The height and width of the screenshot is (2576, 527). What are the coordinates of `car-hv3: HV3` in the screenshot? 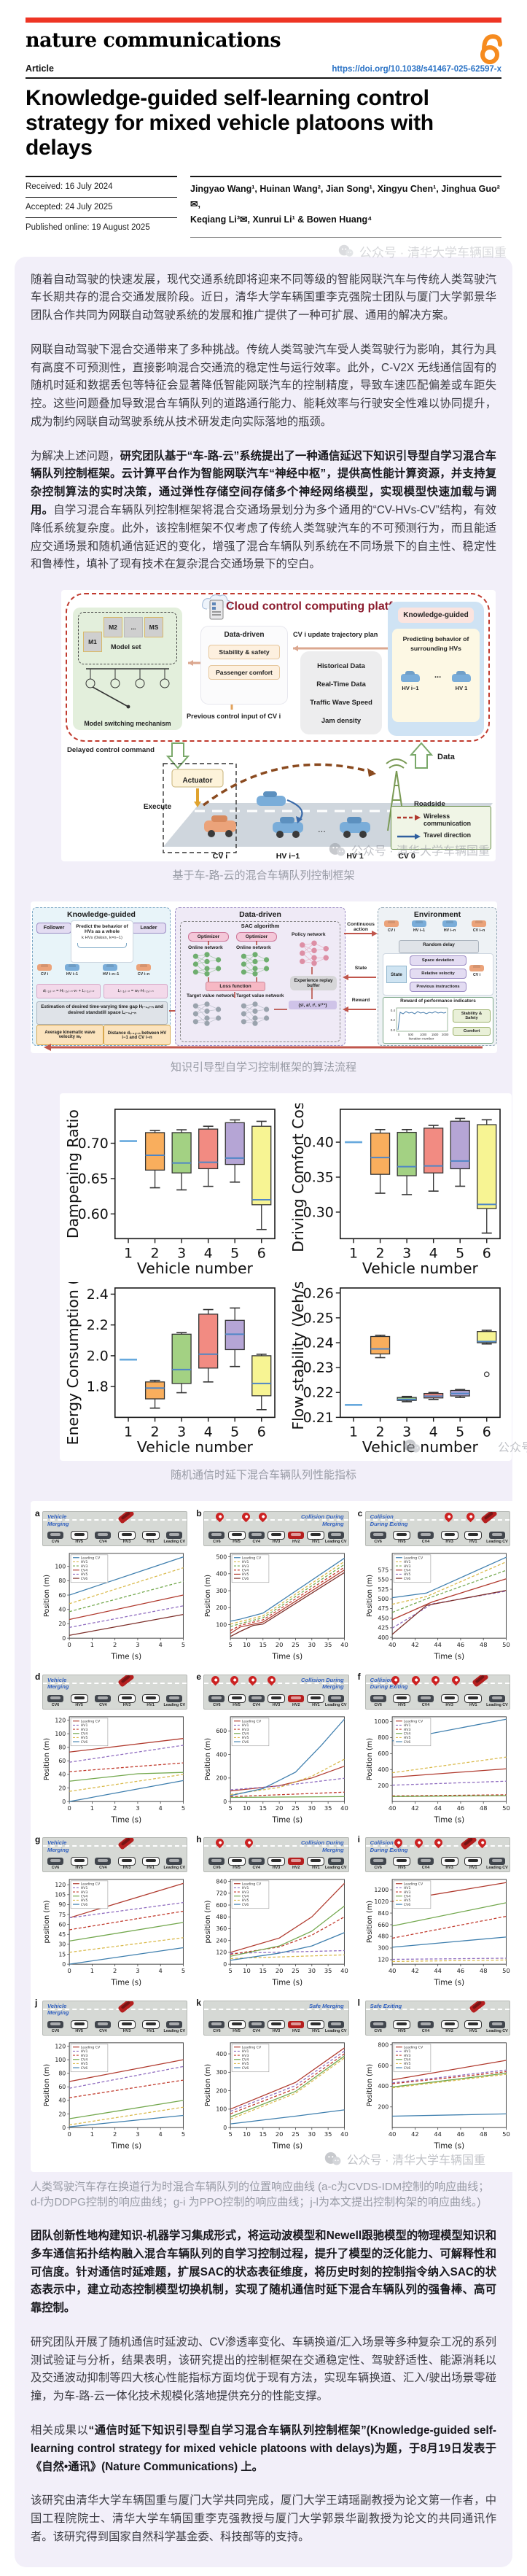 It's located at (126, 2026).